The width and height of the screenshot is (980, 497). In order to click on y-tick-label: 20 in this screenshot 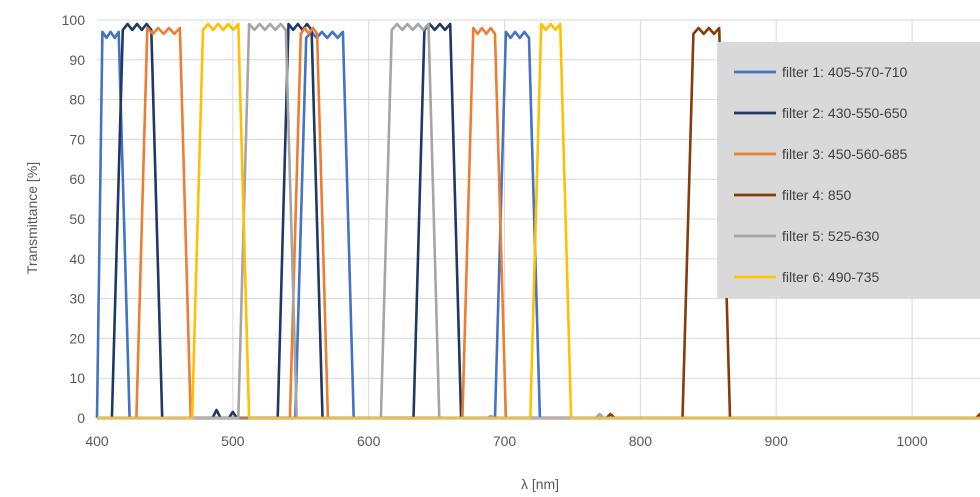, I will do `click(77, 338)`.